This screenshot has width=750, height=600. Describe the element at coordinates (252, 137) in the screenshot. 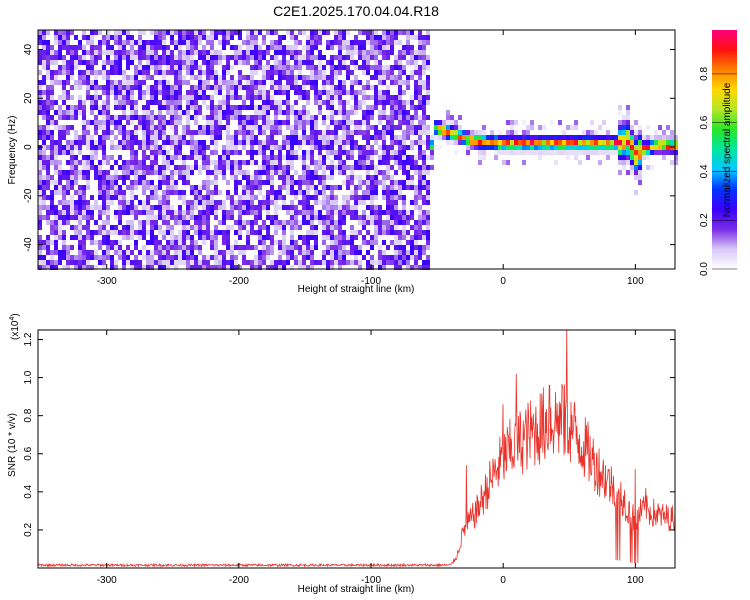

I see `heatmap-cell-1942` at that location.